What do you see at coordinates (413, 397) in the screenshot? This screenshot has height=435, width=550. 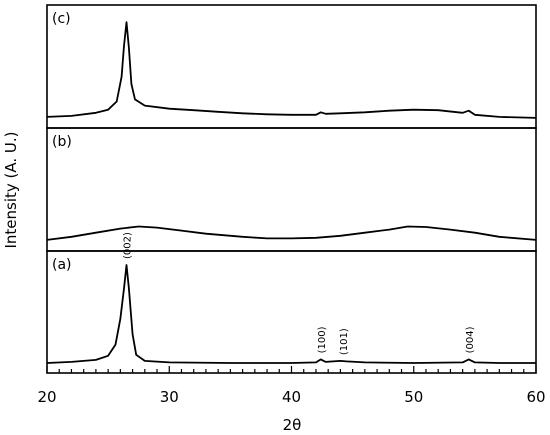 I see `x-tick-label: 50` at bounding box center [413, 397].